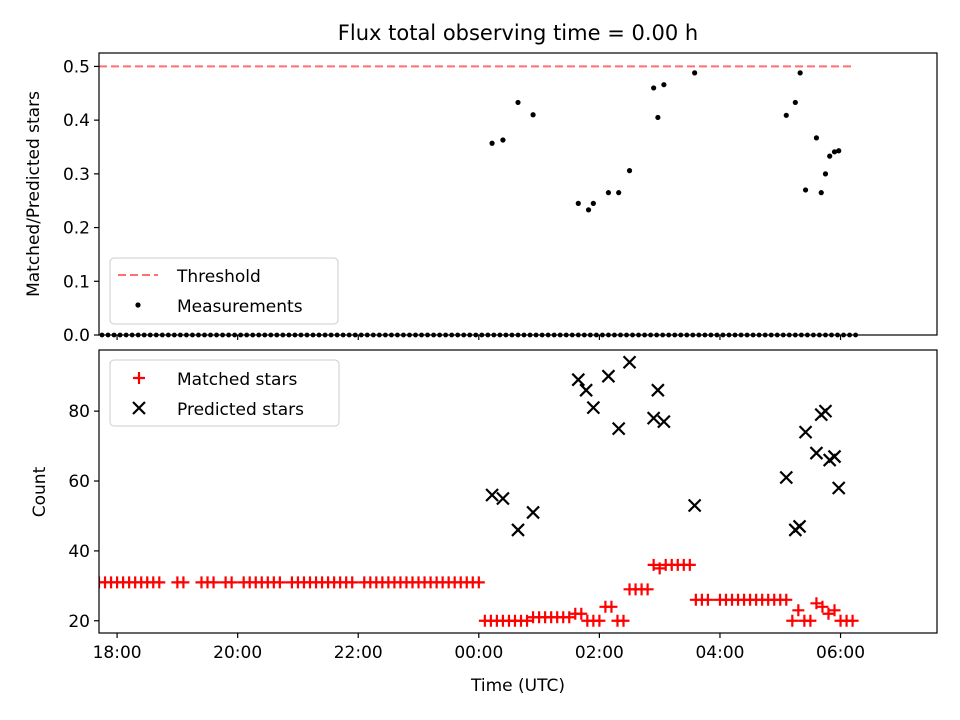  What do you see at coordinates (240, 410) in the screenshot?
I see `bottom-legend-predicted-label: Predicted stars` at bounding box center [240, 410].